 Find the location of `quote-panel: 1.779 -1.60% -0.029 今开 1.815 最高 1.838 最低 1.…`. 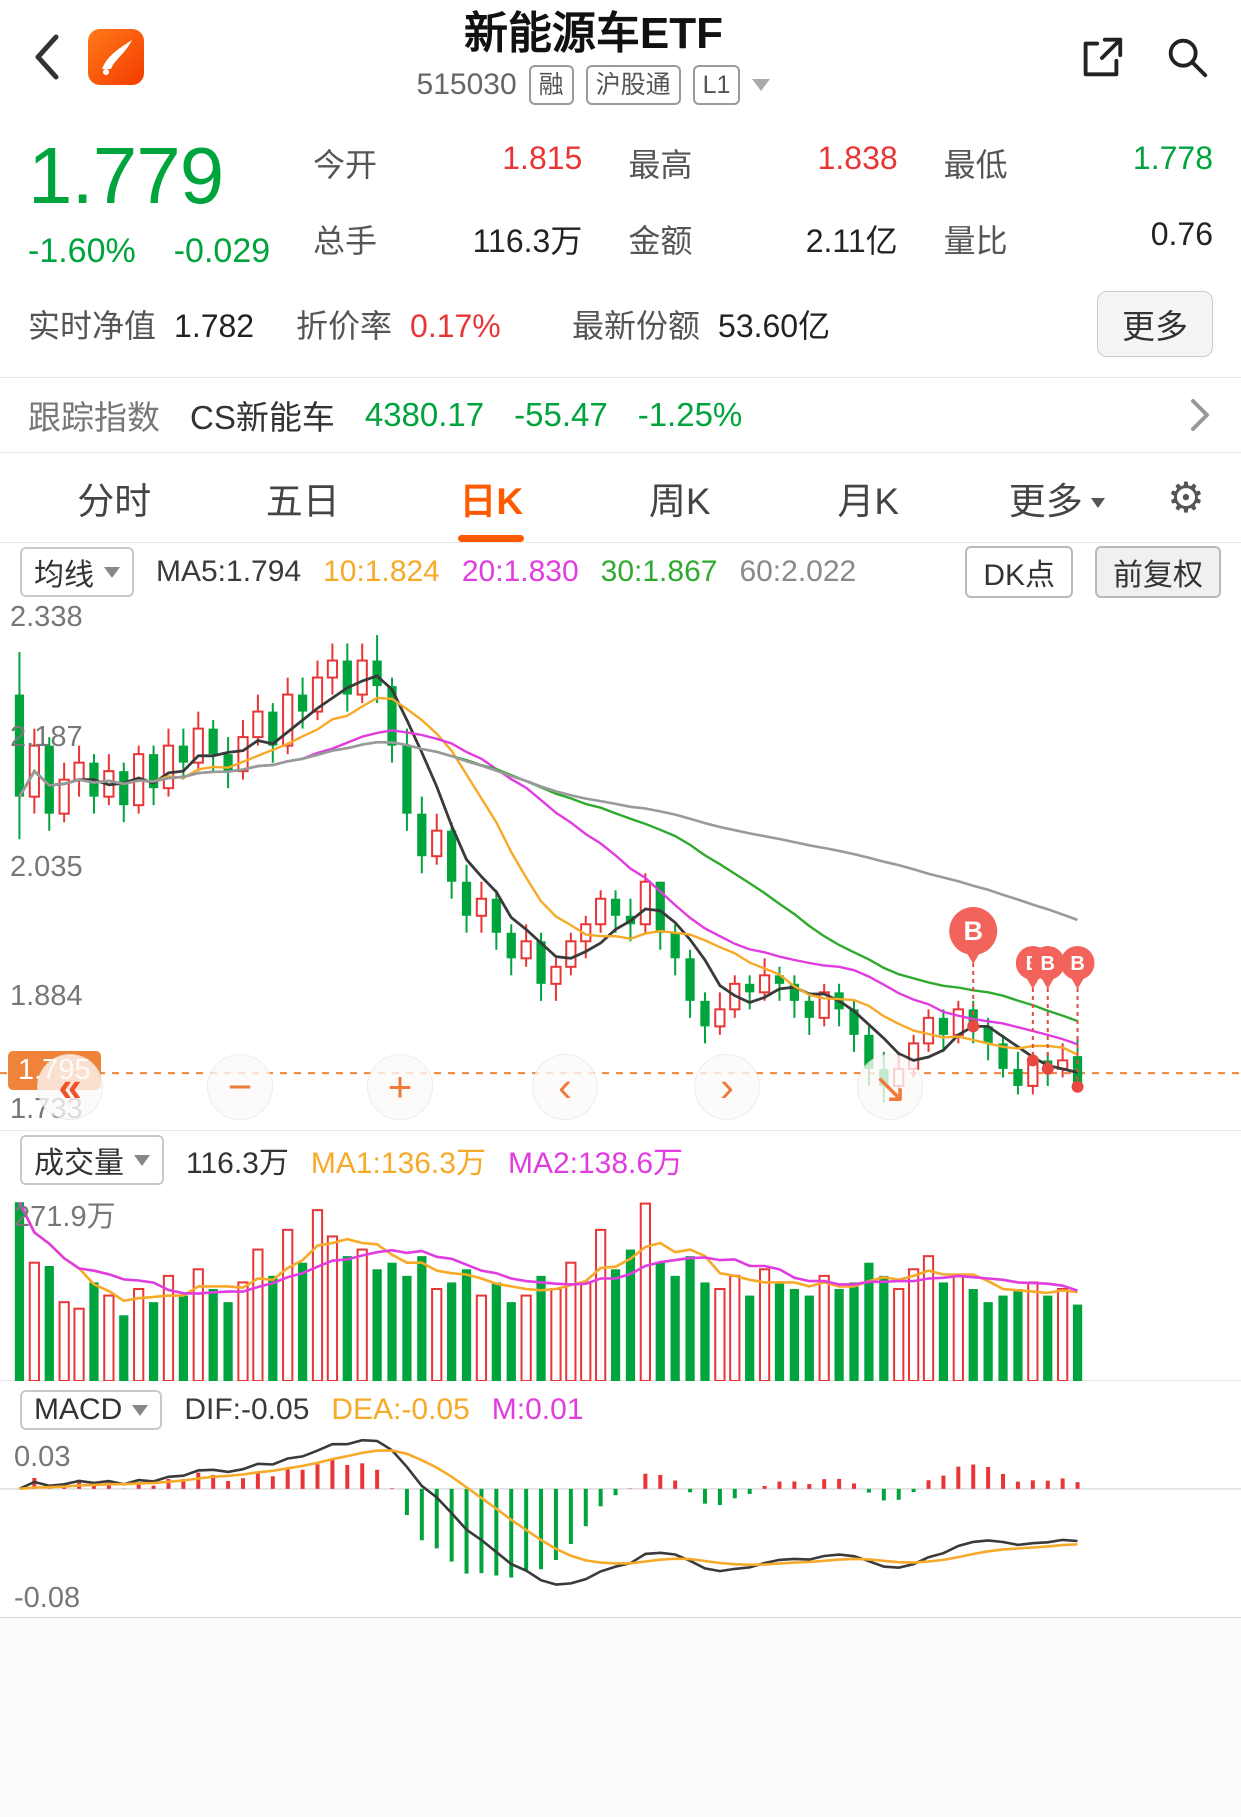

quote-panel: 1.779 -1.60% -0.029 今开 1.815 最高 1.838 最低 1.… is located at coordinates (620, 194).